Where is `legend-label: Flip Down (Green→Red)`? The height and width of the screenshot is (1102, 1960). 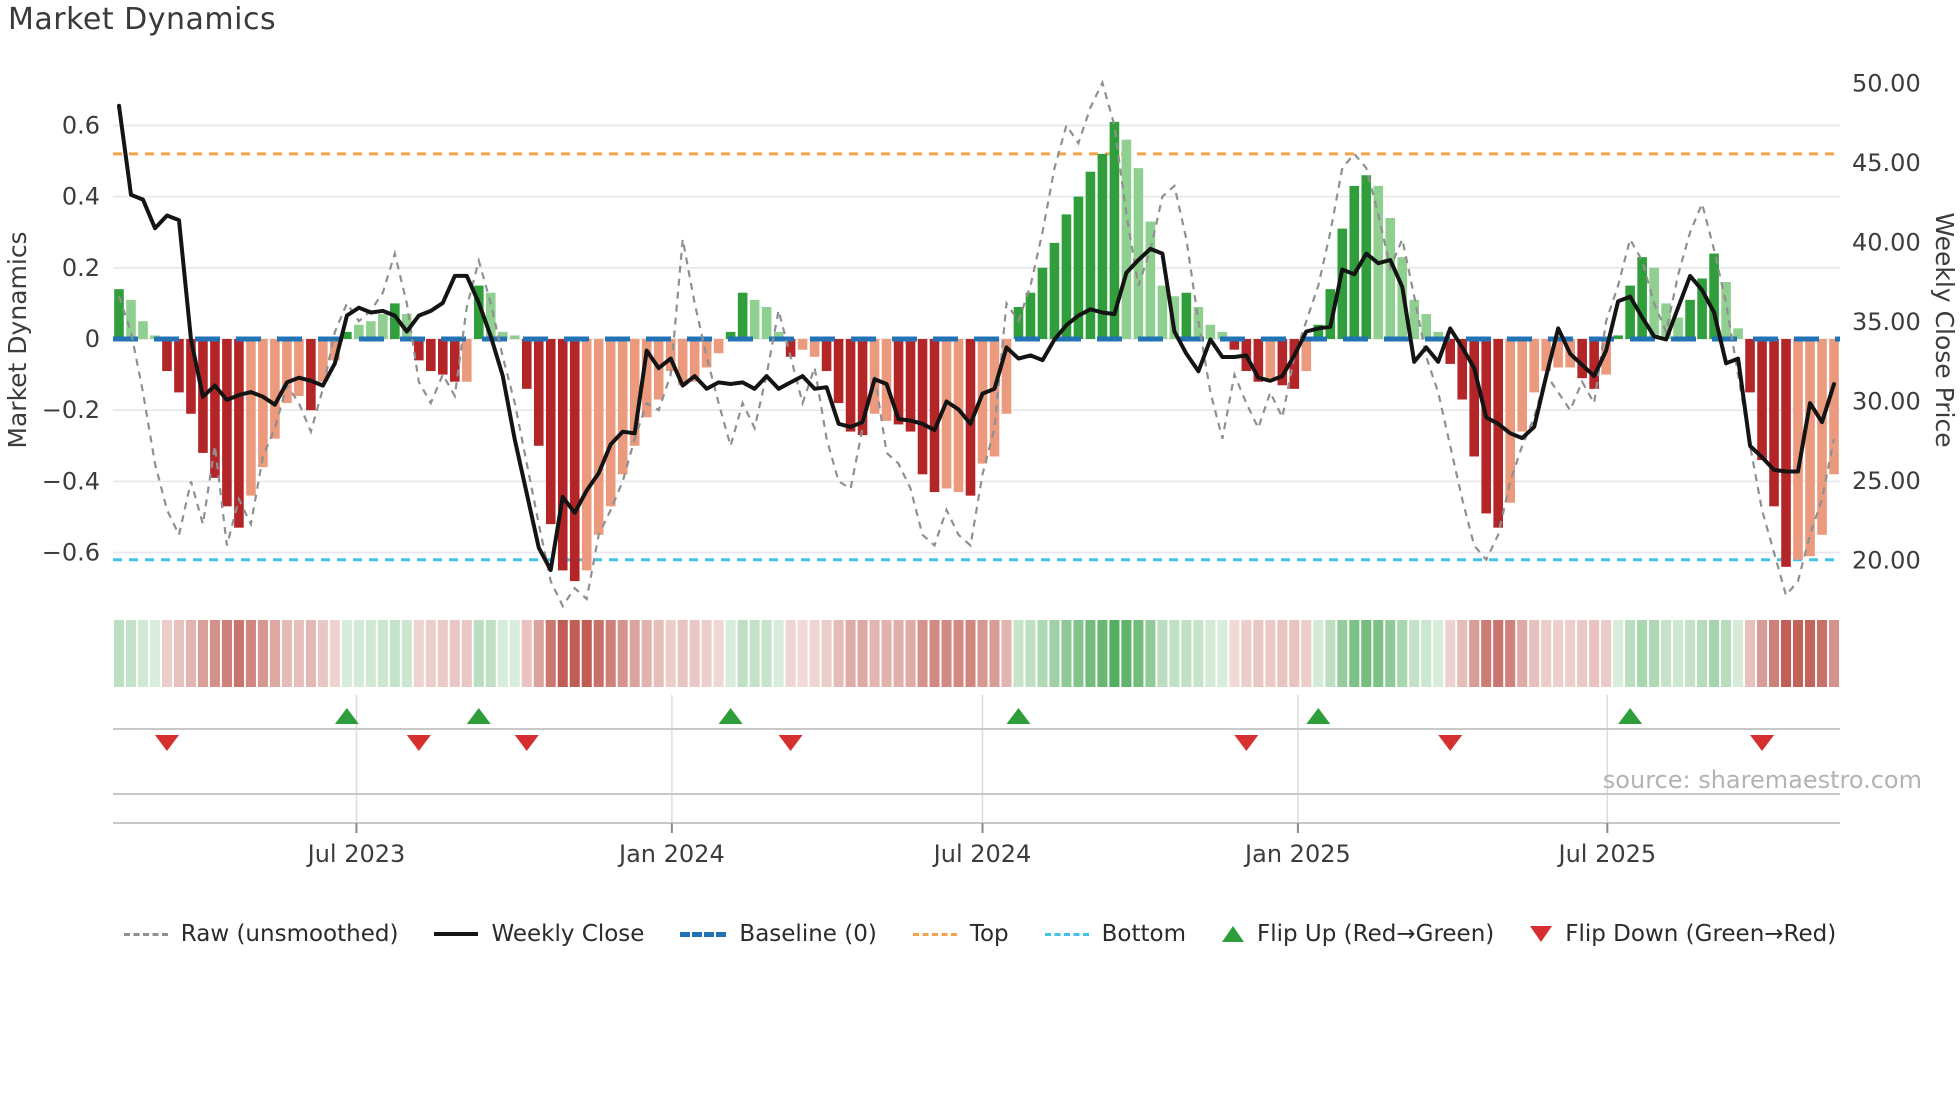
legend-label: Flip Down (Green→Red) is located at coordinates (1701, 934).